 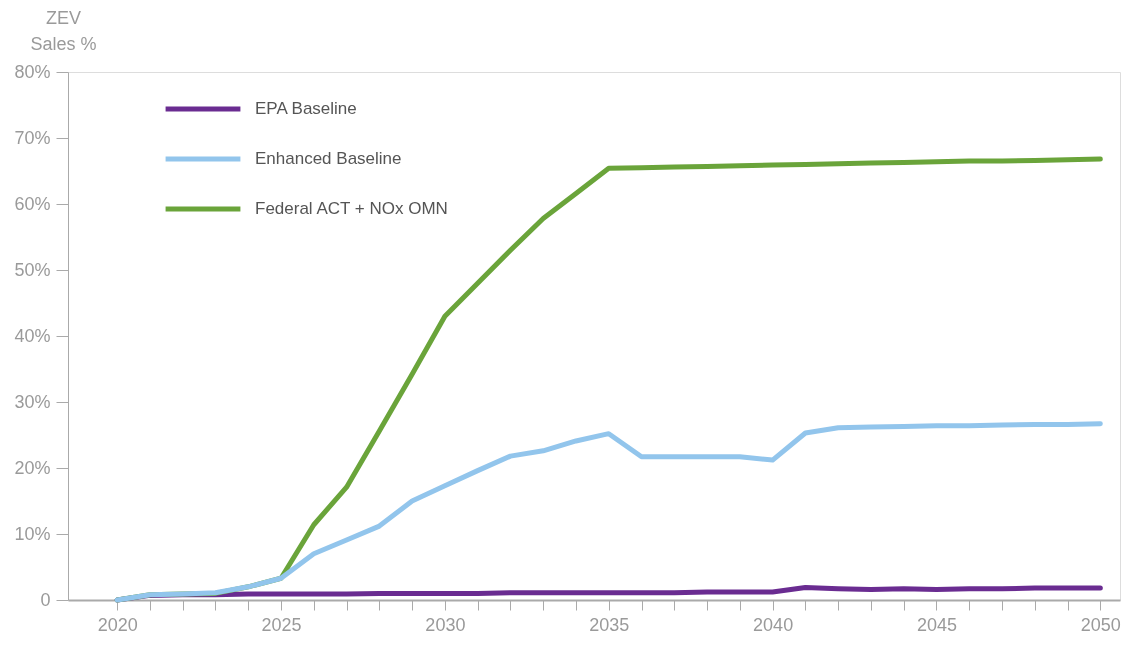 I want to click on x-tick-label: 2035, so click(x=609, y=624).